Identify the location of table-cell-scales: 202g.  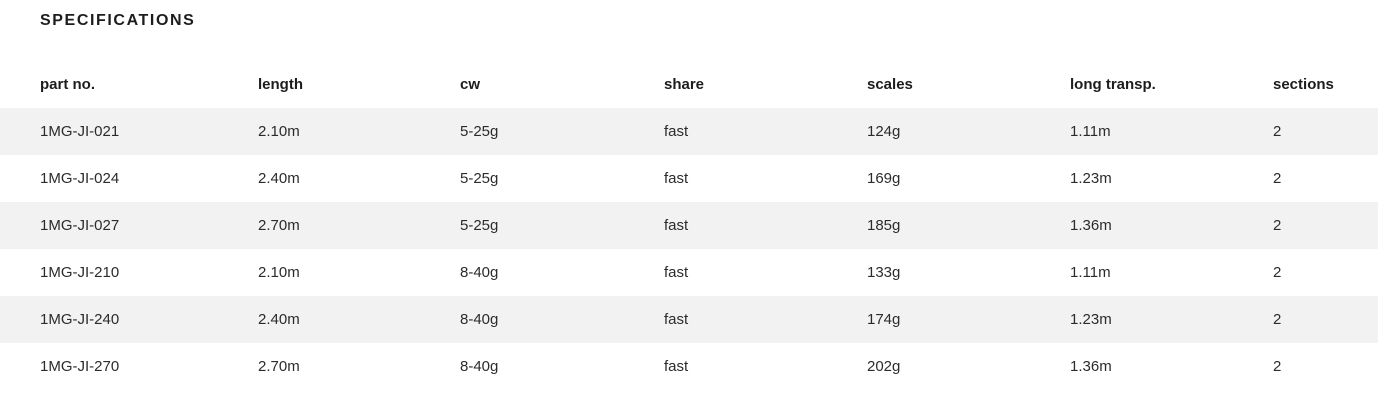
(884, 366).